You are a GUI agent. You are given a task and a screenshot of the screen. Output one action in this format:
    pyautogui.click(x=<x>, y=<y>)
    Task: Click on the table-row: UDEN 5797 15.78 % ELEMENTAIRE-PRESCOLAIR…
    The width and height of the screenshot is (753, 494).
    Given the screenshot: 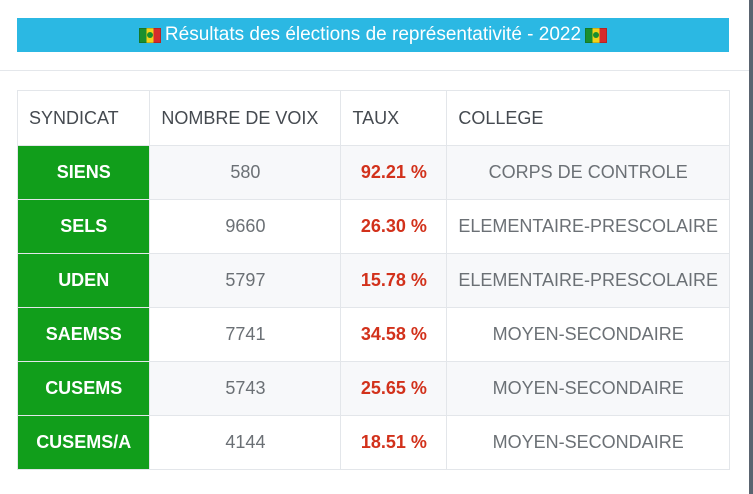 What is the action you would take?
    pyautogui.click(x=373, y=280)
    